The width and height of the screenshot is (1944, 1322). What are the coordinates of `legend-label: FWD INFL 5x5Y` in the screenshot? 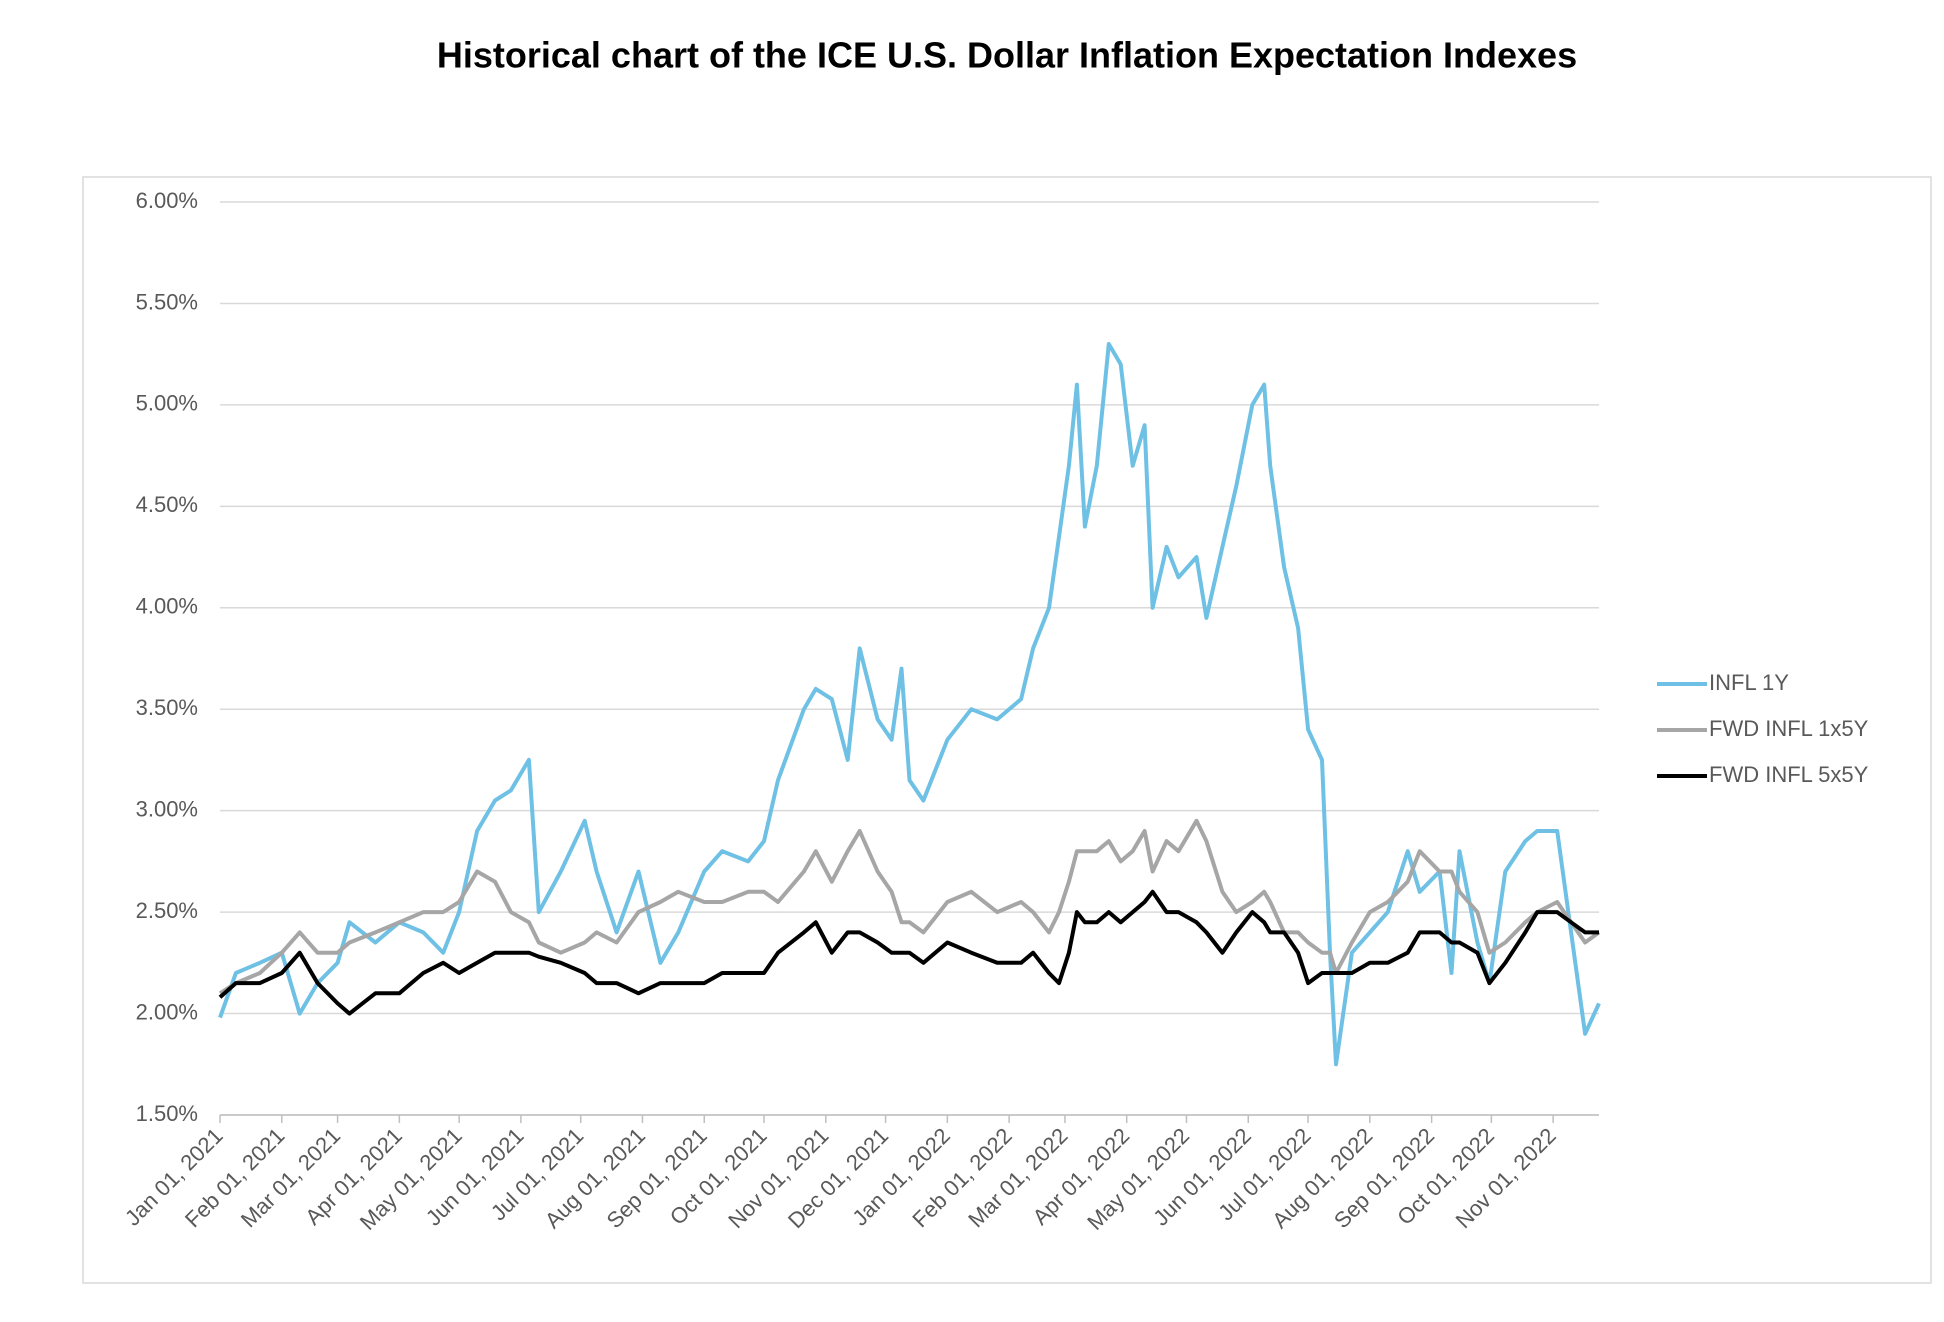 It's located at (1789, 774).